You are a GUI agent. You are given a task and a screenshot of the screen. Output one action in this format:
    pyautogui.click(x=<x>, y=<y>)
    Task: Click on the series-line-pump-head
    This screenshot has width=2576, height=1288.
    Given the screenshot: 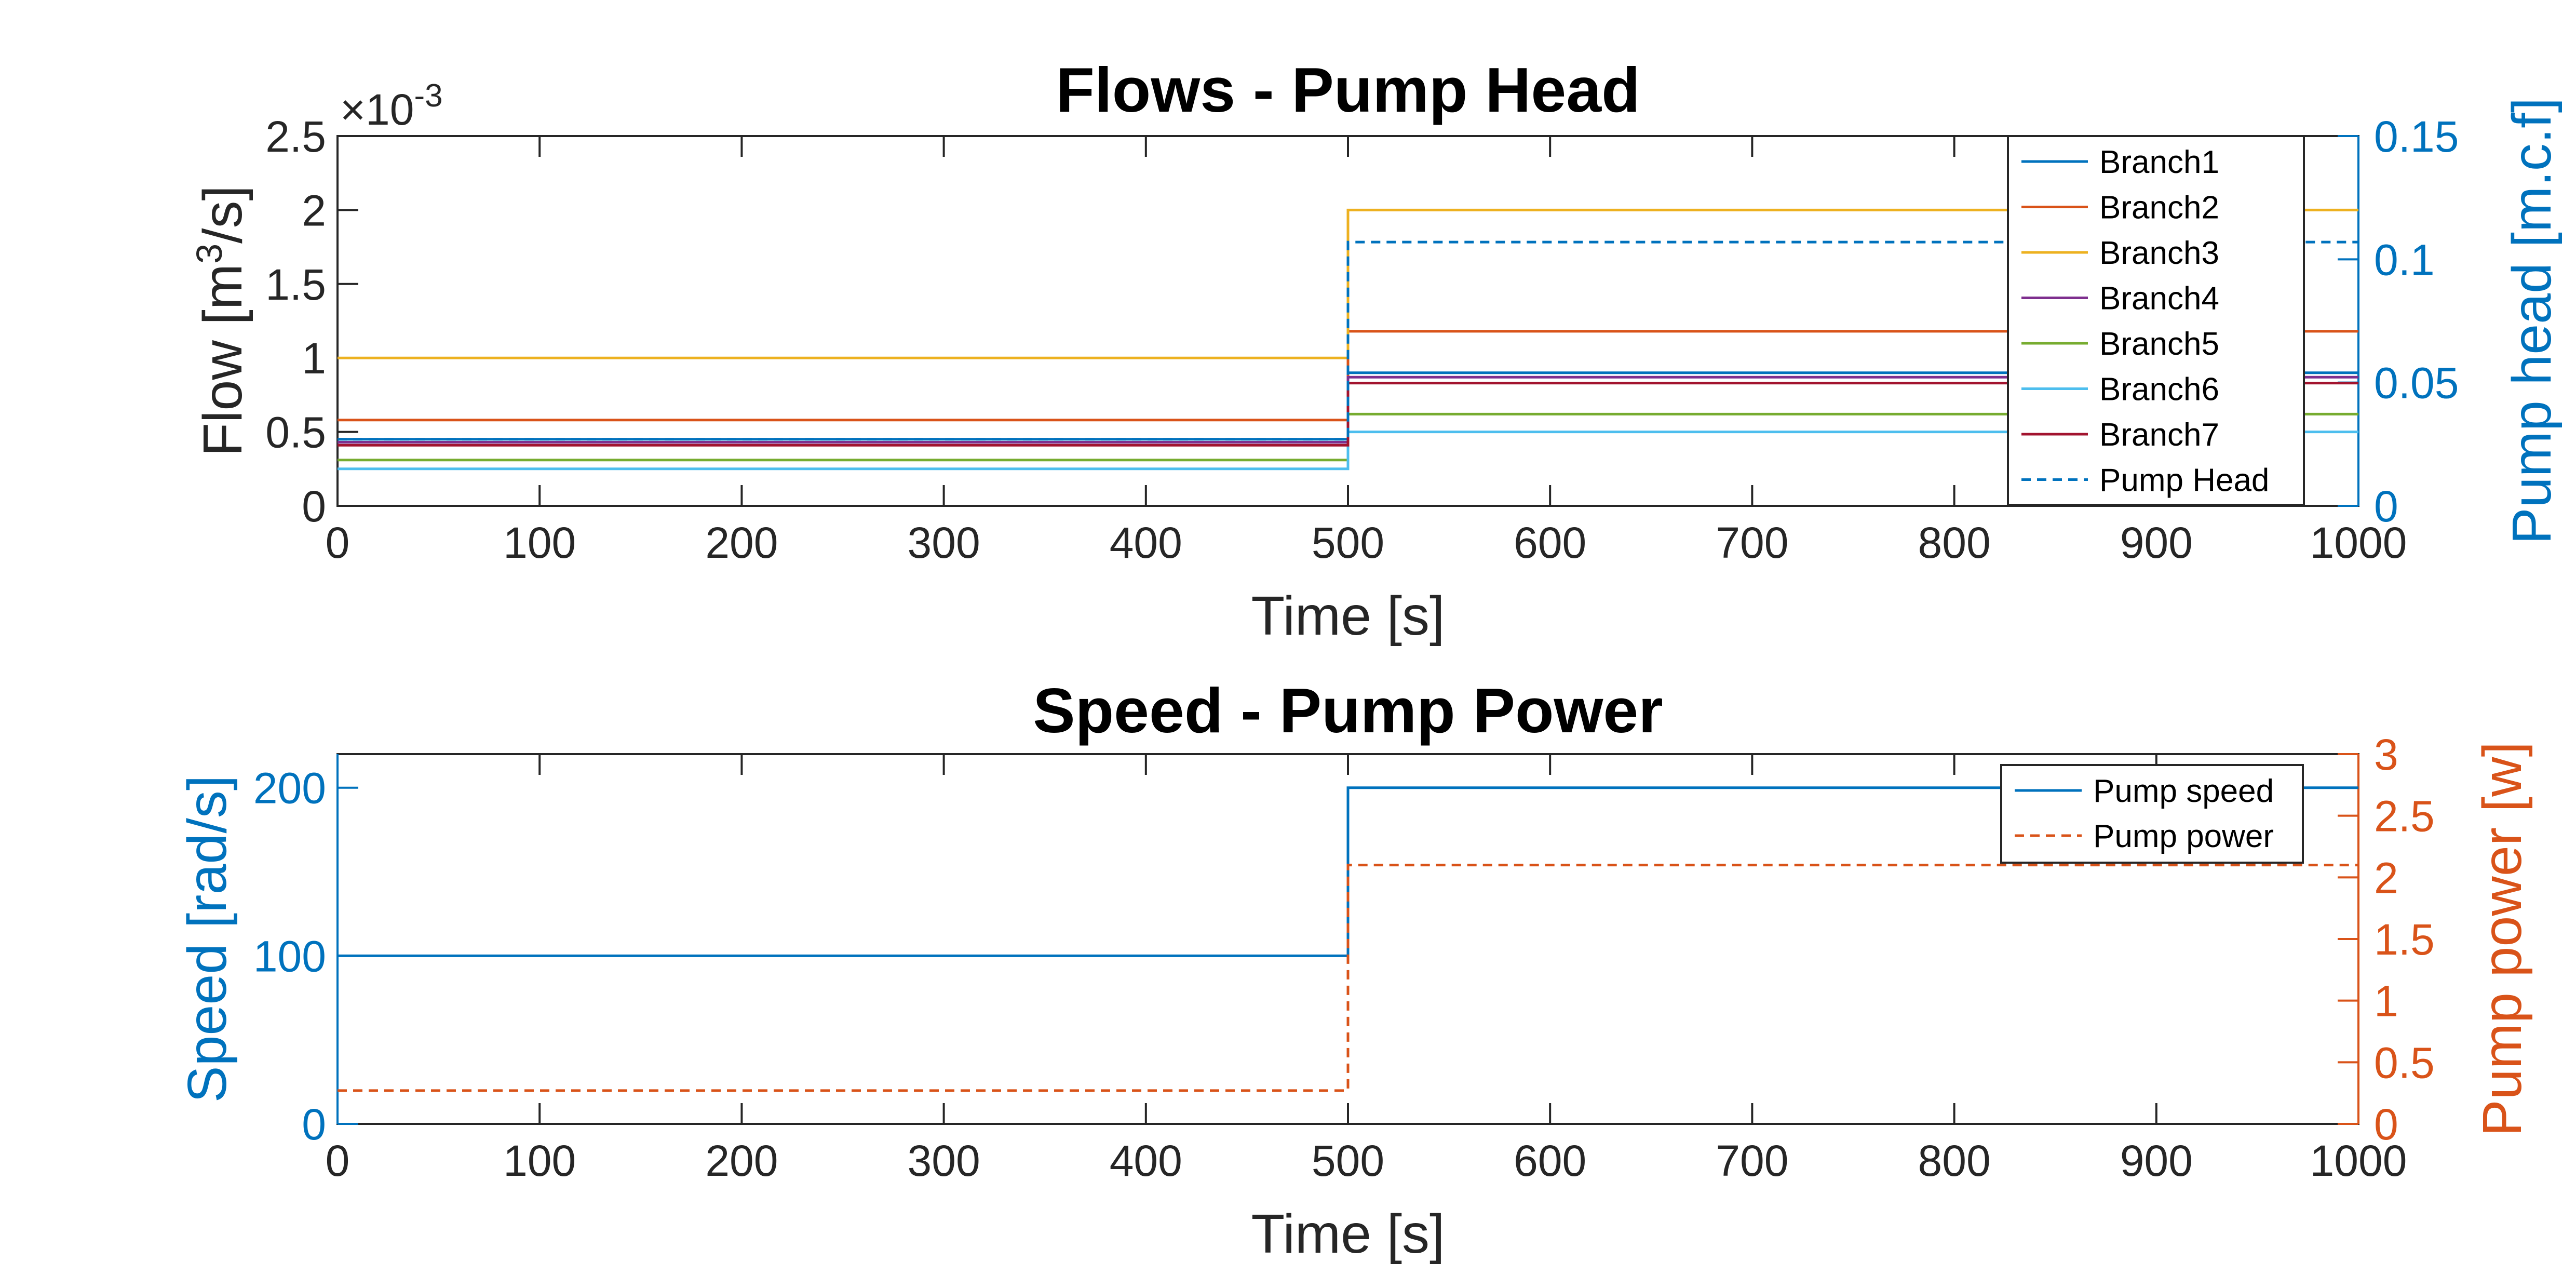 What is the action you would take?
    pyautogui.click(x=1348, y=341)
    